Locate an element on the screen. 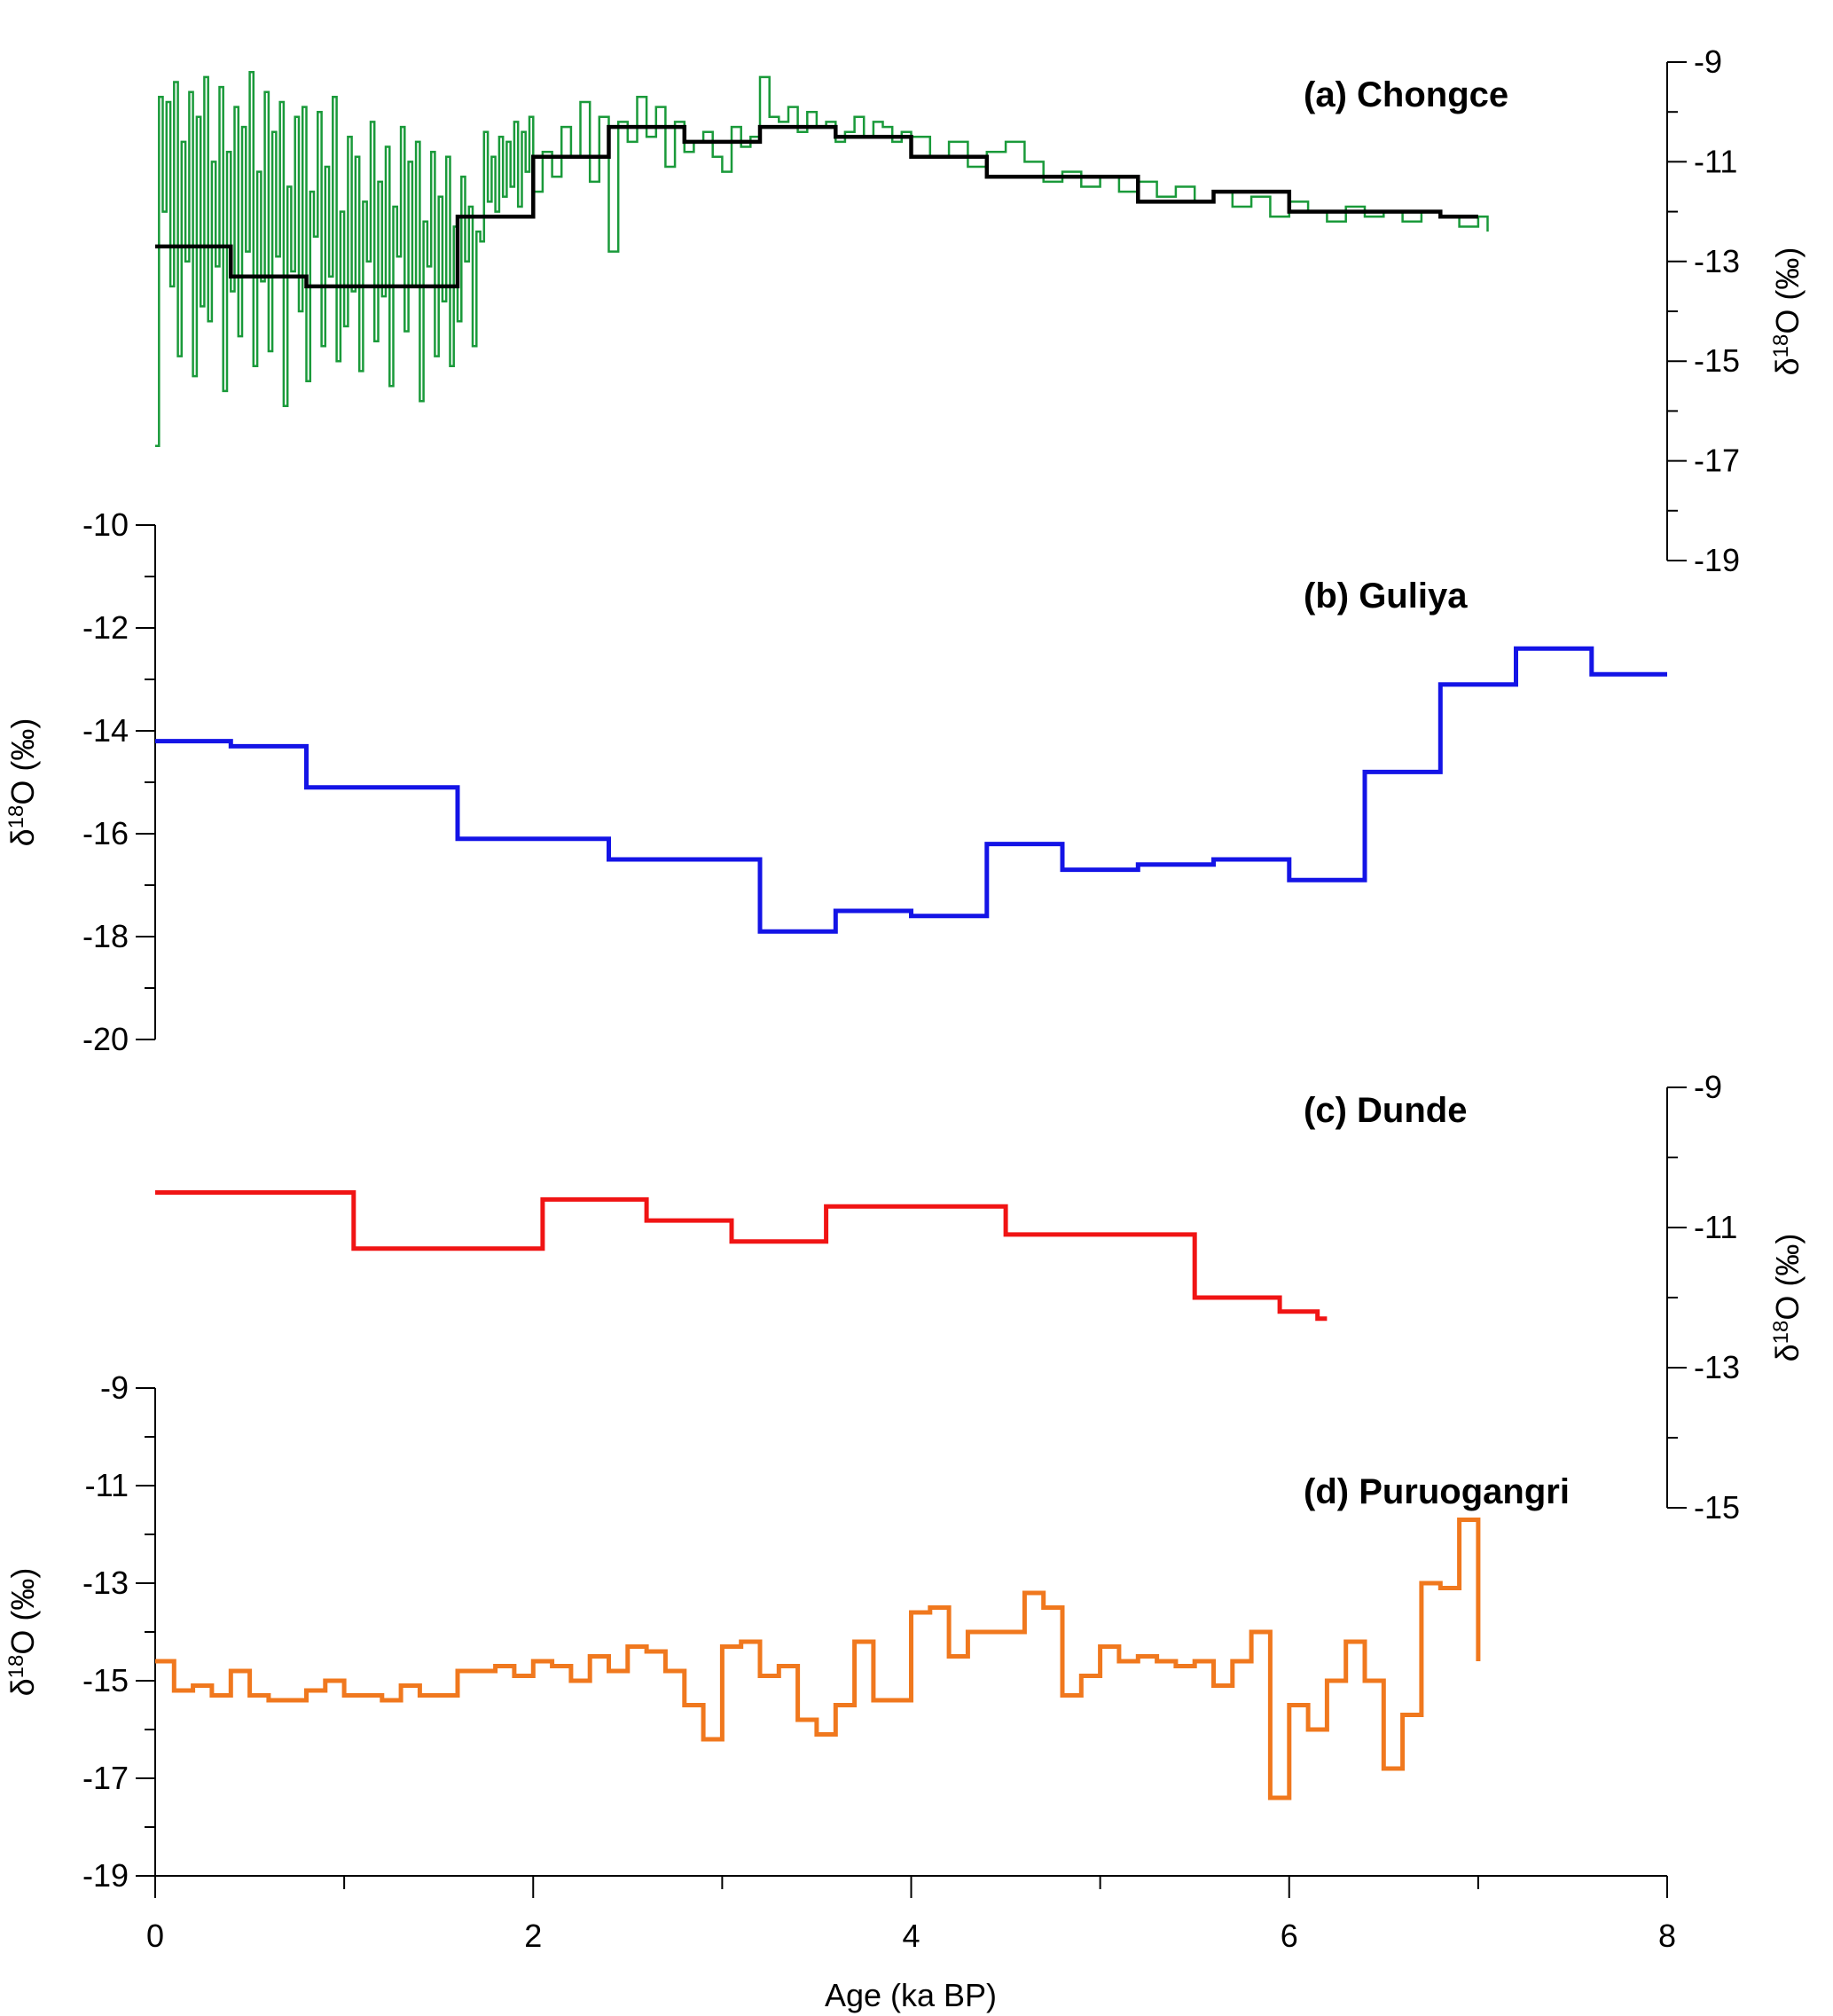 The image size is (1833, 2016). x-axis-title: Age (ka BP) is located at coordinates (911, 1995).